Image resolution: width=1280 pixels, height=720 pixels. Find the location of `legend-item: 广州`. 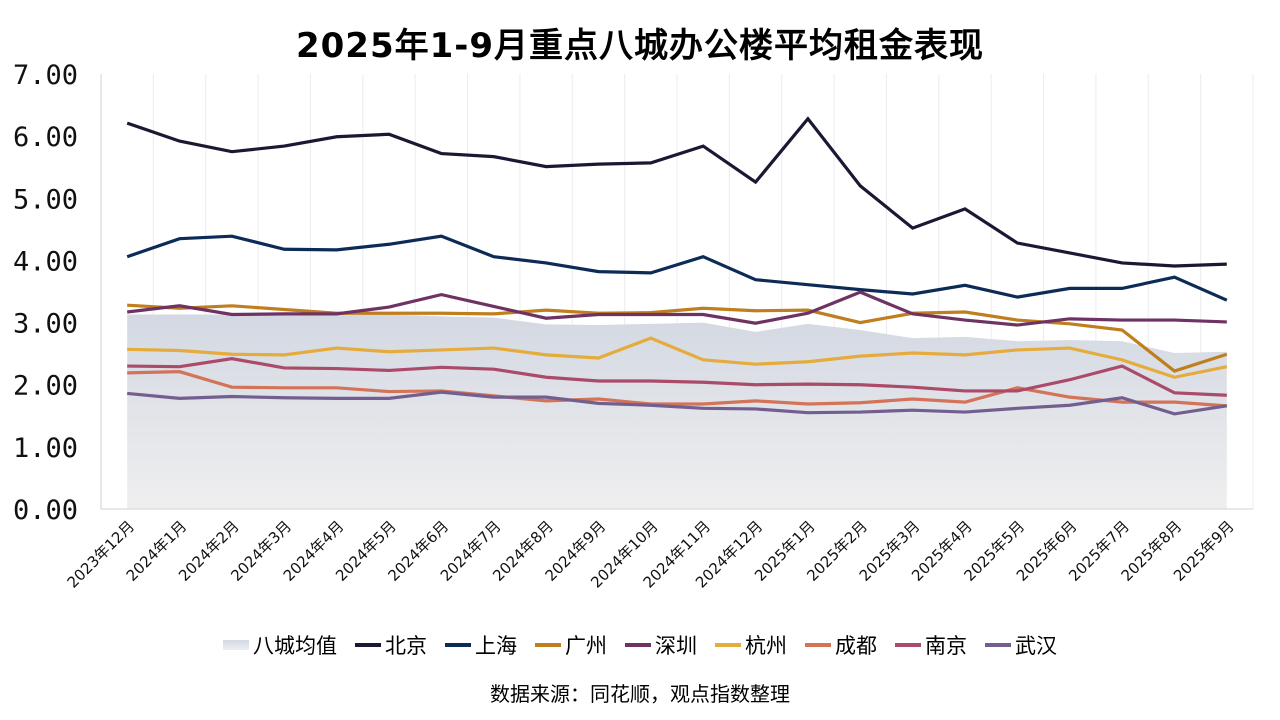

legend-item: 广州 is located at coordinates (571, 645).